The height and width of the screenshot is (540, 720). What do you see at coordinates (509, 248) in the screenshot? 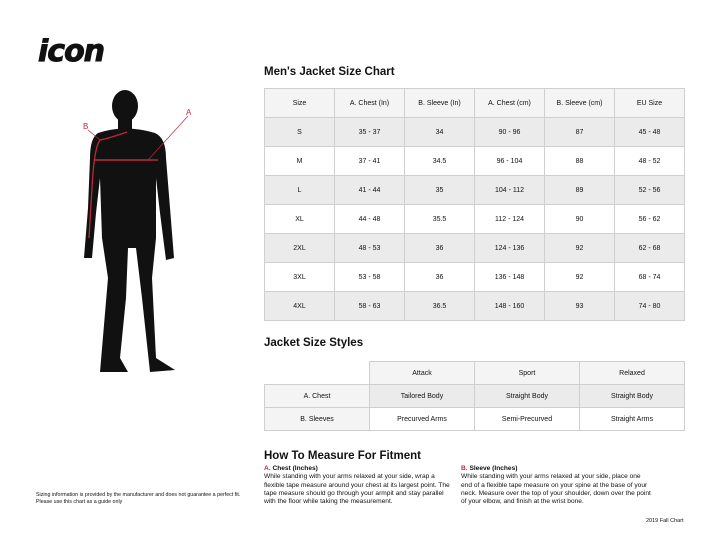
I see `table-cell: 124 - 136` at bounding box center [509, 248].